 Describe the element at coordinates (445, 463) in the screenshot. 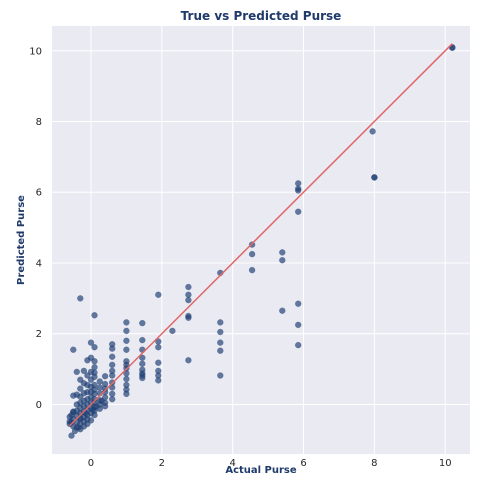

I see `x-tick-label: 10` at that location.